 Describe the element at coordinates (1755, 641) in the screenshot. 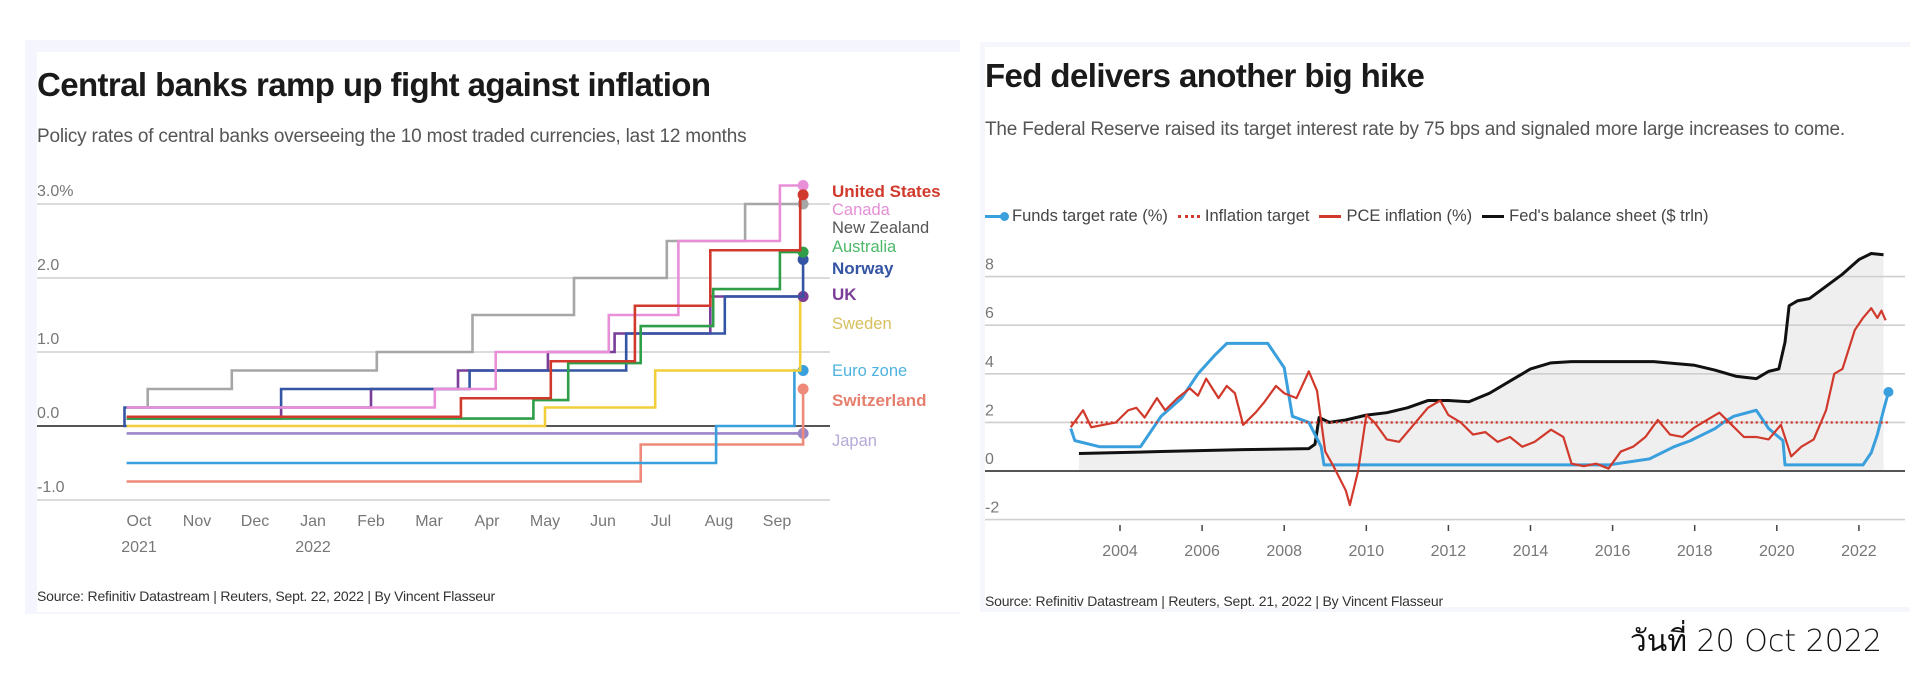

I see `date-stamp: วันที่ 20 Oct 2022` at that location.